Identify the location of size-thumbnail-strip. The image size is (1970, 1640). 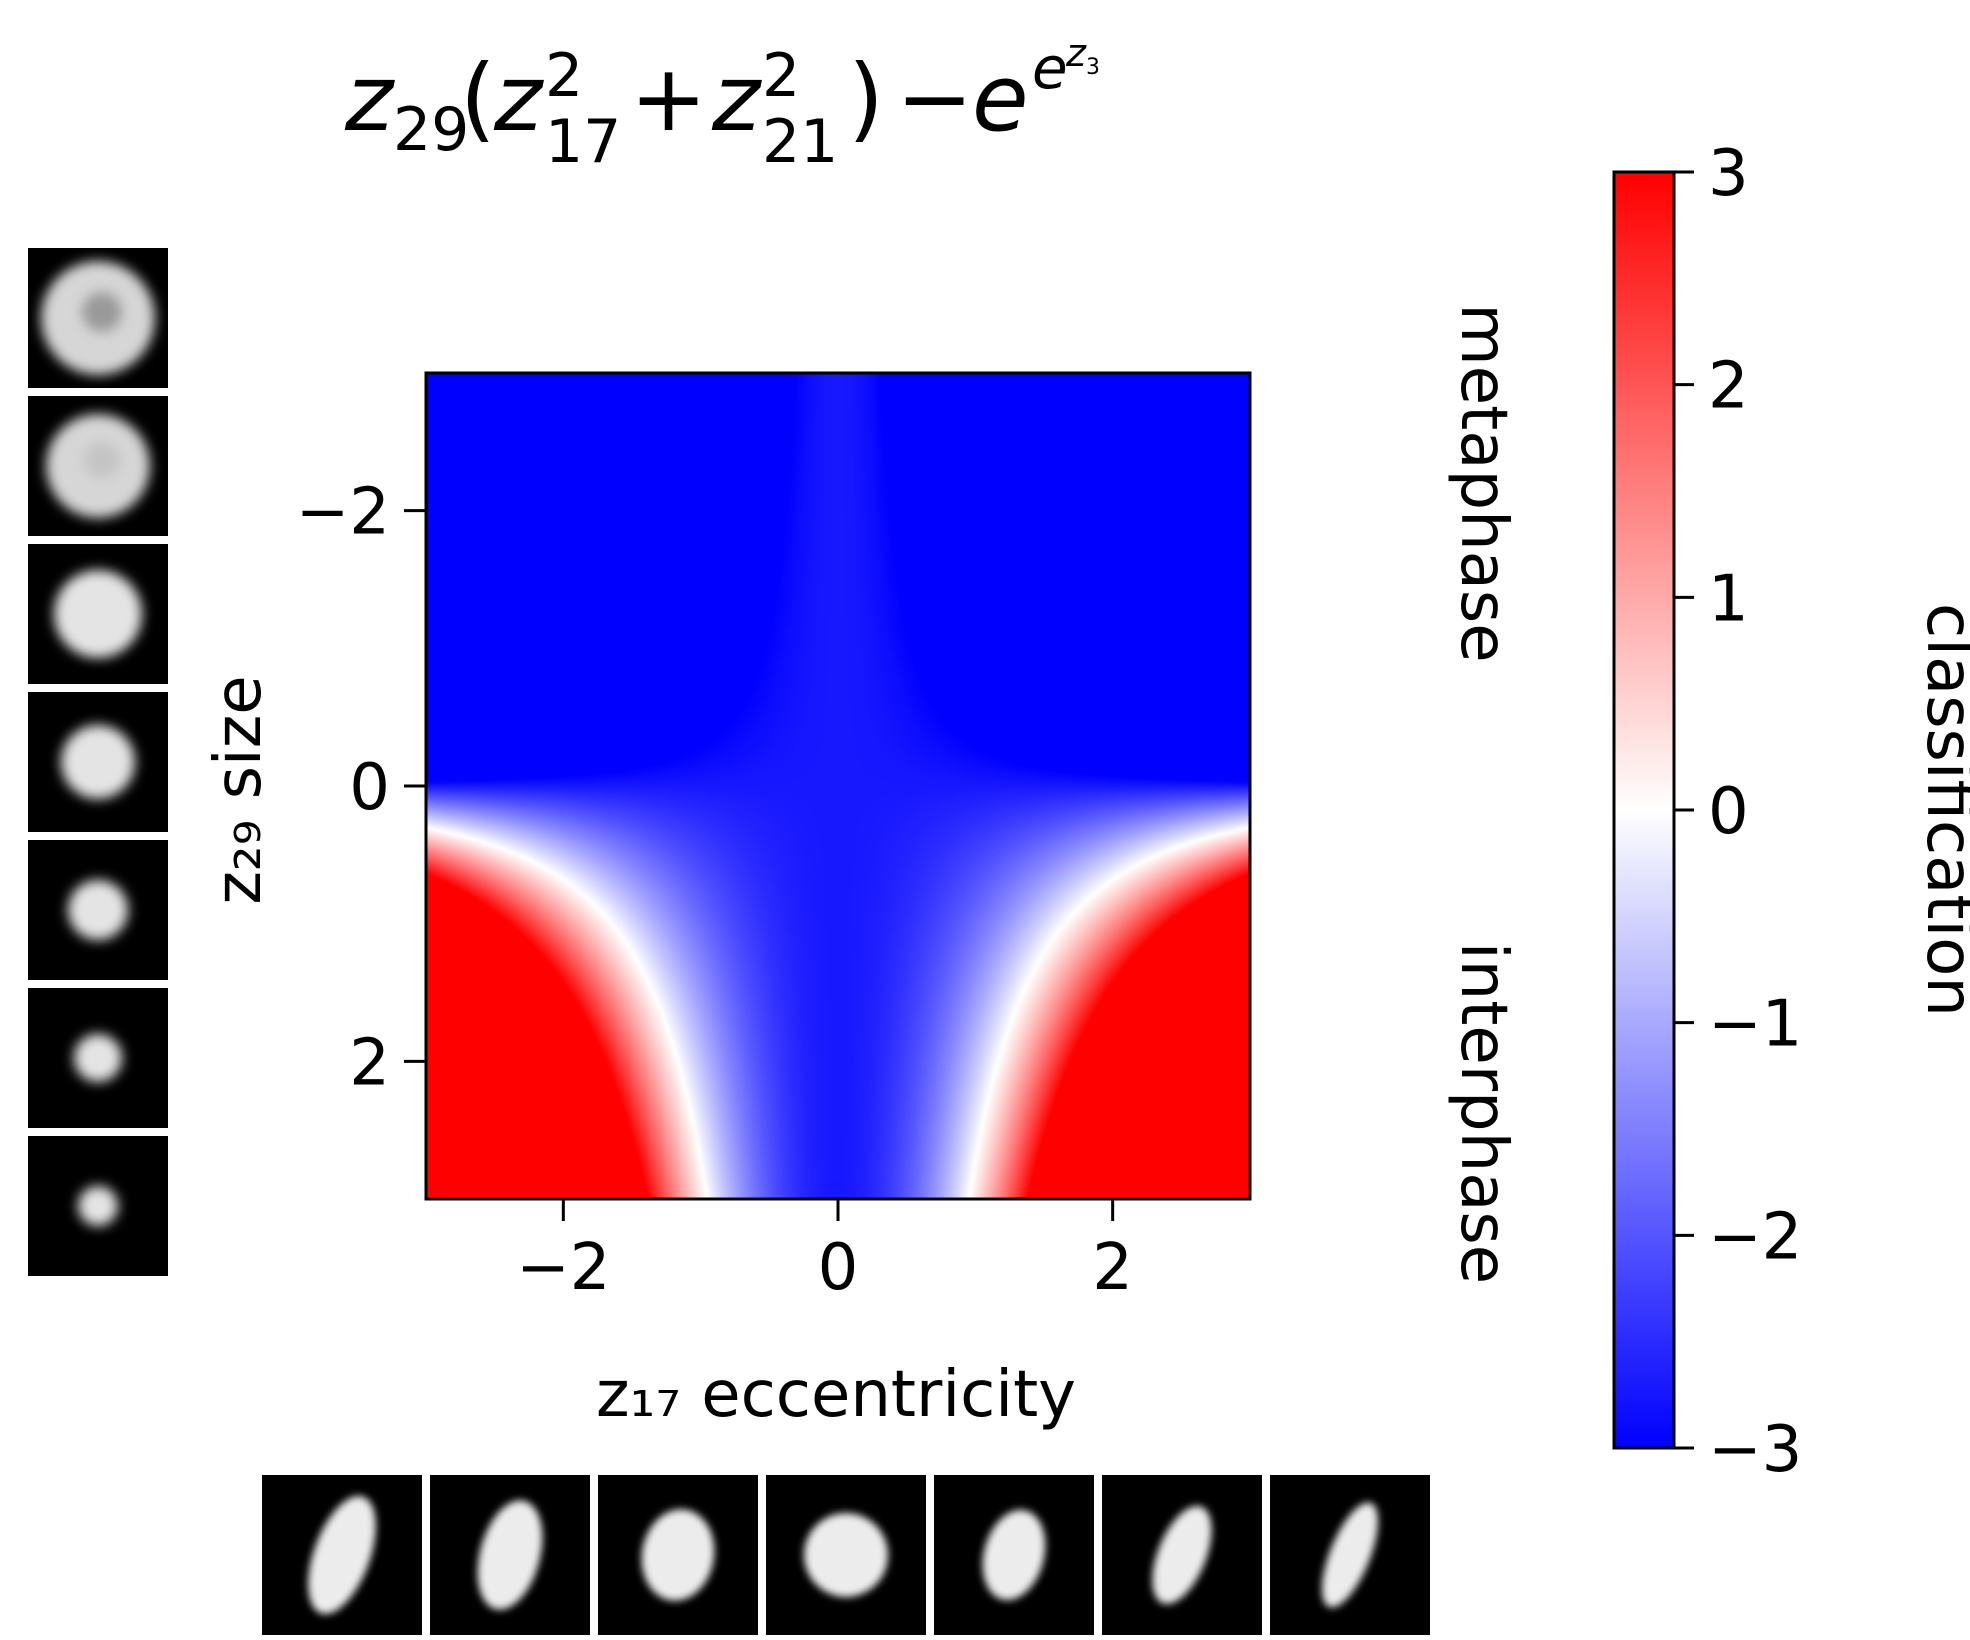
(98, 762).